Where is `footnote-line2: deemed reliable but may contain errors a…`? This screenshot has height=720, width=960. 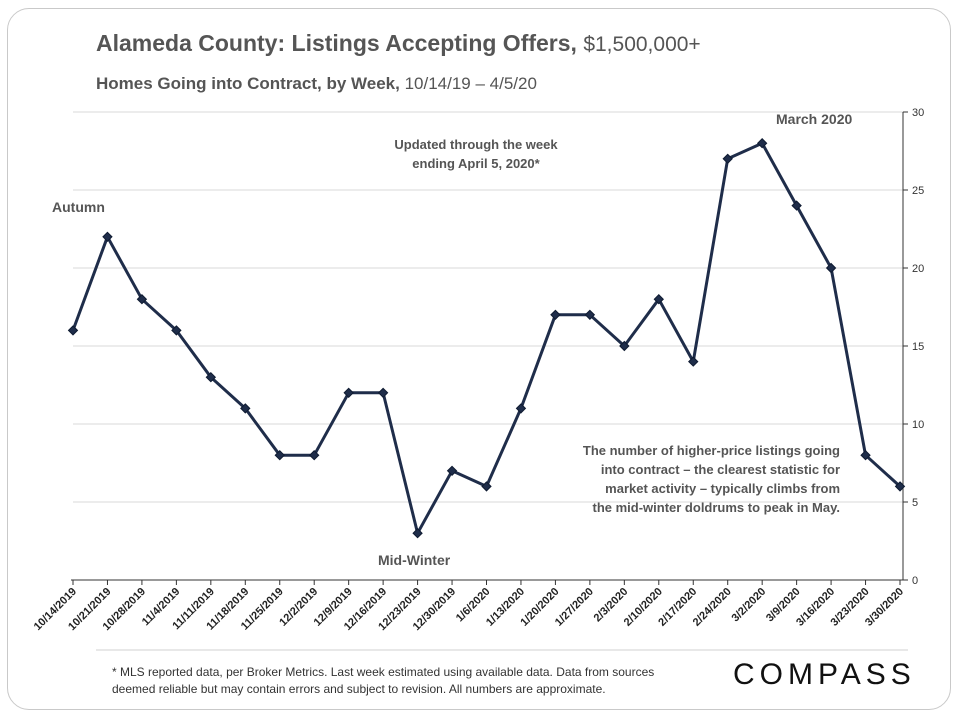
footnote-line2: deemed reliable but may contain errors a… is located at coordinates (359, 689).